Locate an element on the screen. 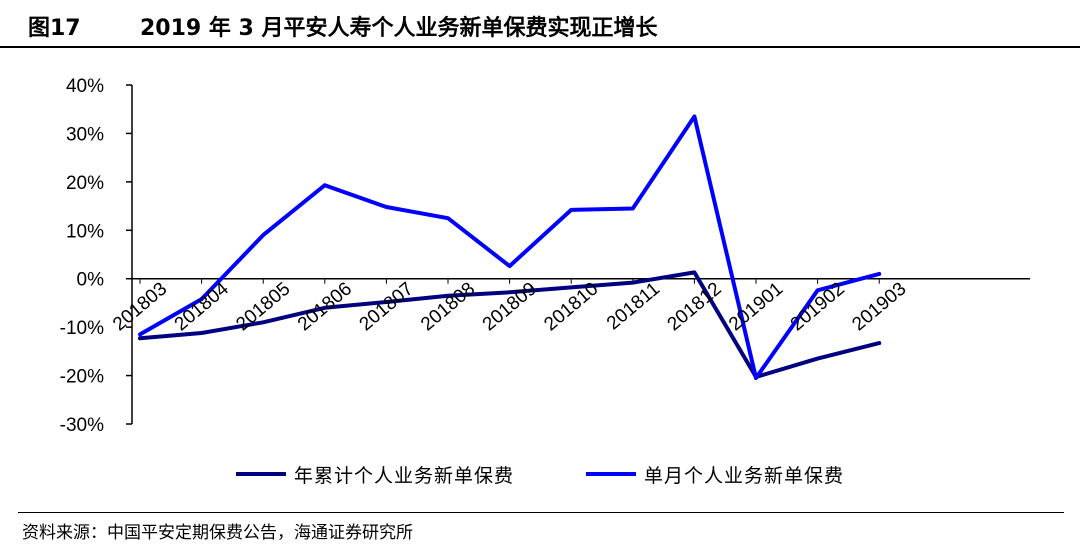 This screenshot has height=546, width=1080. x-tick-label: 201803 is located at coordinates (140, 306).